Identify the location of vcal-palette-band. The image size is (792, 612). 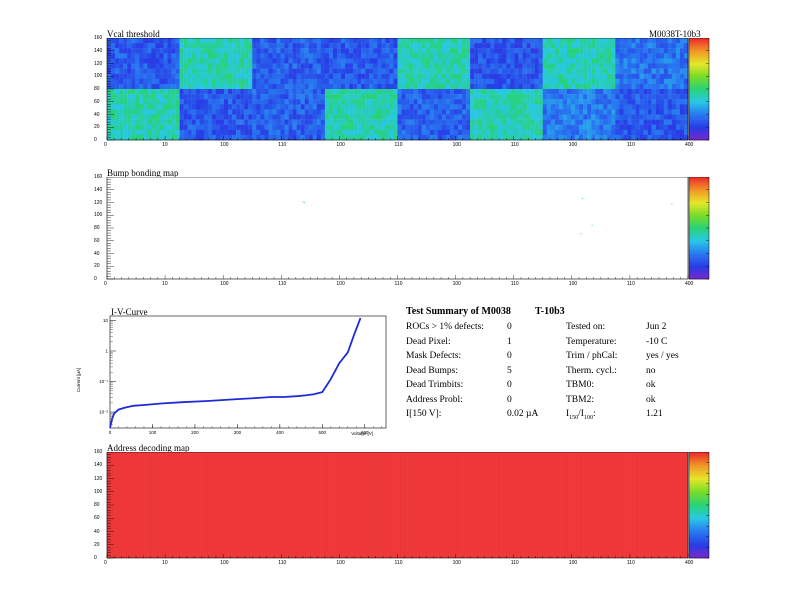
(699, 80).